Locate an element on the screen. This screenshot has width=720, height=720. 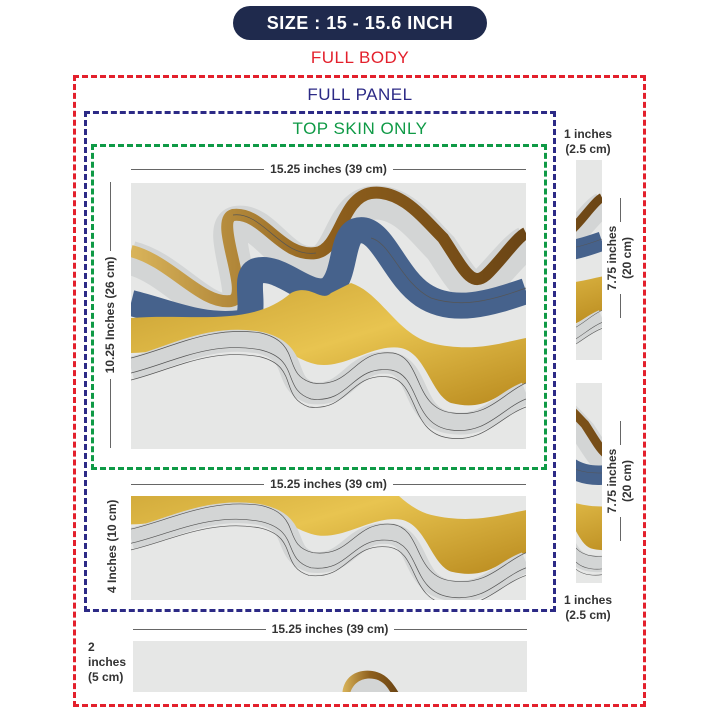
size-badge: SIZE : 15 - 15.6 INCH is located at coordinates (360, 23).